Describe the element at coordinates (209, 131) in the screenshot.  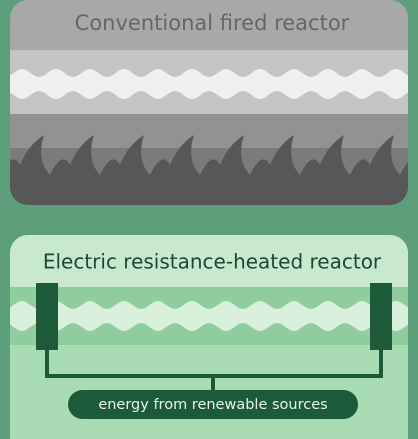
I see `mid-band` at that location.